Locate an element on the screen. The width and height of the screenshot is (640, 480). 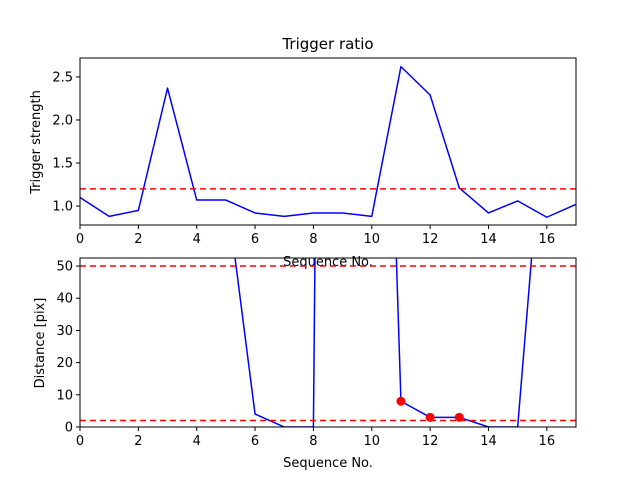
y-tick-label: 1.0 is located at coordinates (62, 207).